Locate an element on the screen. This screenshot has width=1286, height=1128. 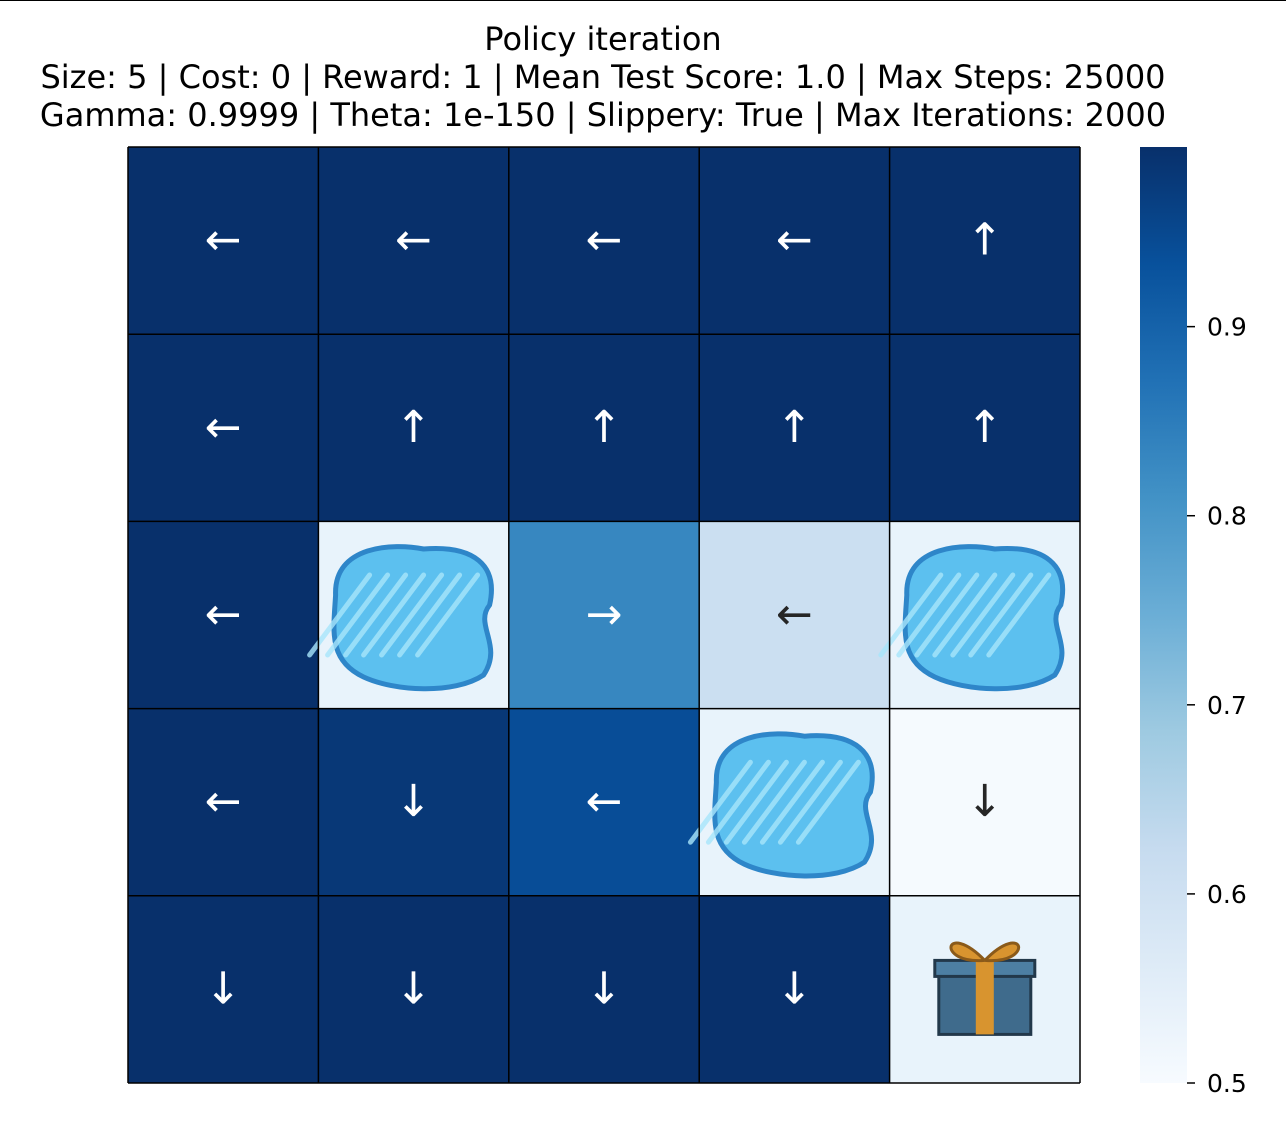
heatmap-cell-r3-c4: ↓ is located at coordinates (984, 802).